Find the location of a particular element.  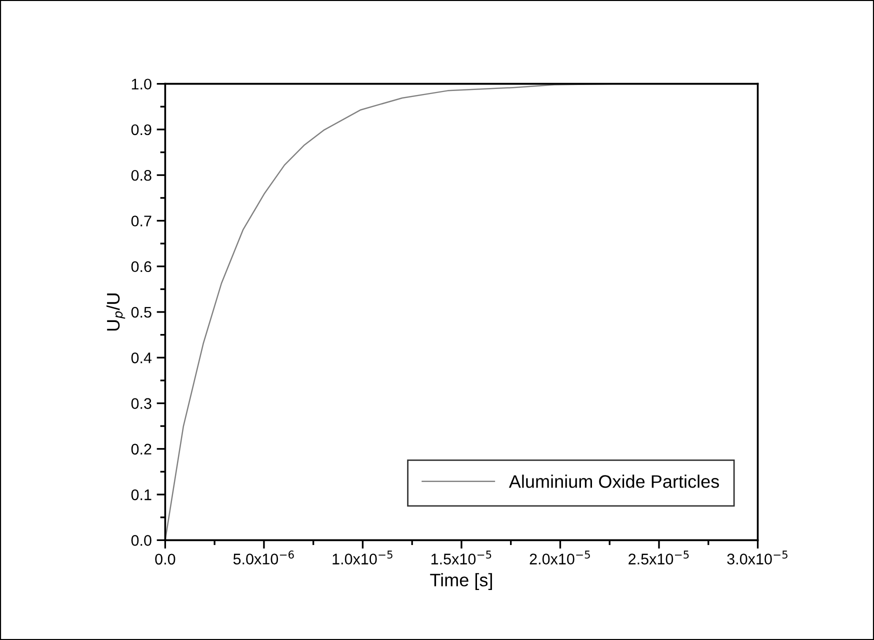

y-tick-label: 0.5 is located at coordinates (141, 312).